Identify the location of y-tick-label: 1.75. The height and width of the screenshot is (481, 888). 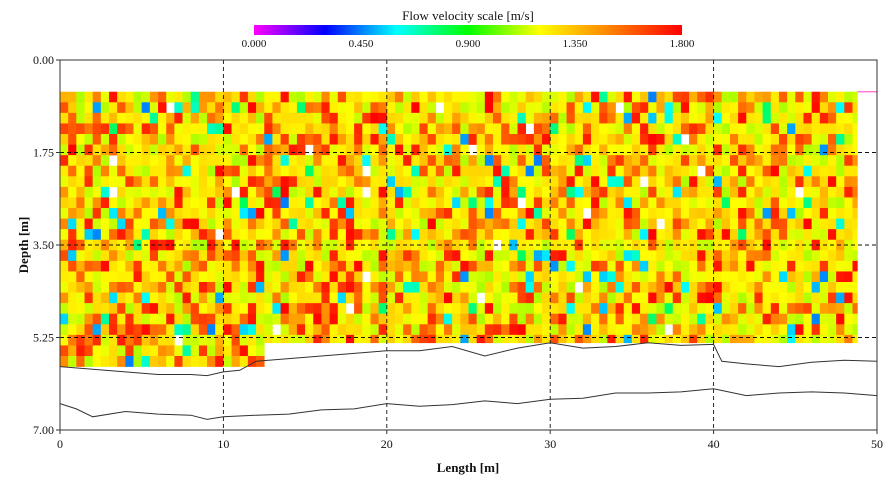
(43, 153).